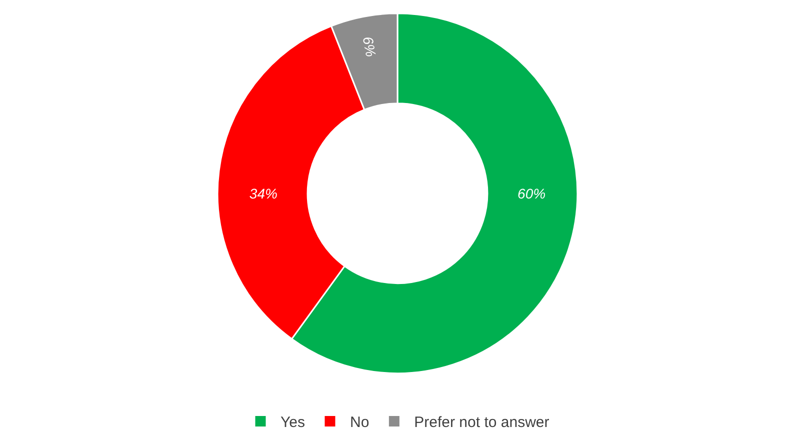 This screenshot has height=447, width=795. What do you see at coordinates (263, 193) in the screenshot?
I see `data-label: 34%` at bounding box center [263, 193].